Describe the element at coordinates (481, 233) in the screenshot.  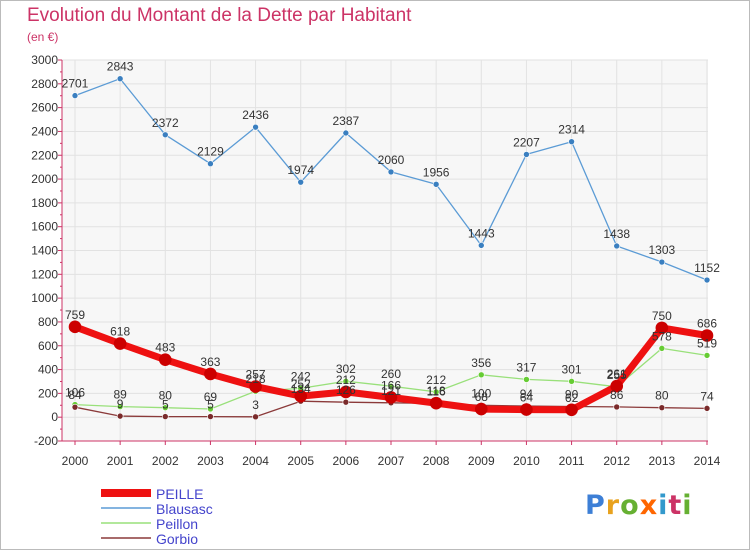
I see `data-label-blausasc: 1443` at that location.